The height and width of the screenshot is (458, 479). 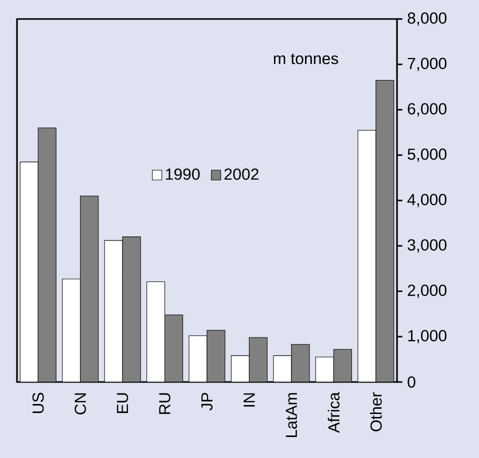 I want to click on x-tick-label: JP, so click(x=207, y=401).